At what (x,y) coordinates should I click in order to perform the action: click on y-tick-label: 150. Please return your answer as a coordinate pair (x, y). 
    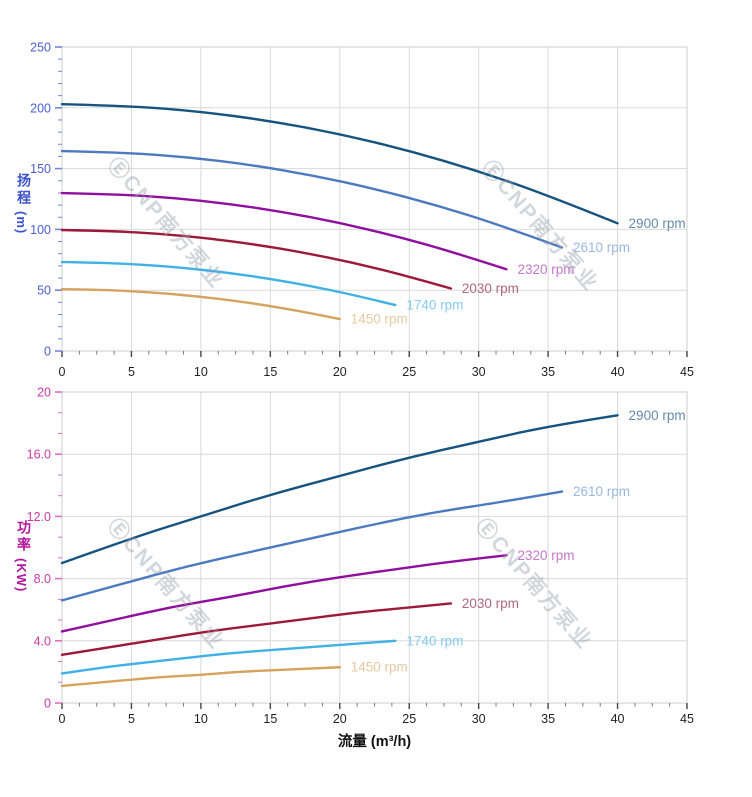
    Looking at the image, I should click on (40, 169).